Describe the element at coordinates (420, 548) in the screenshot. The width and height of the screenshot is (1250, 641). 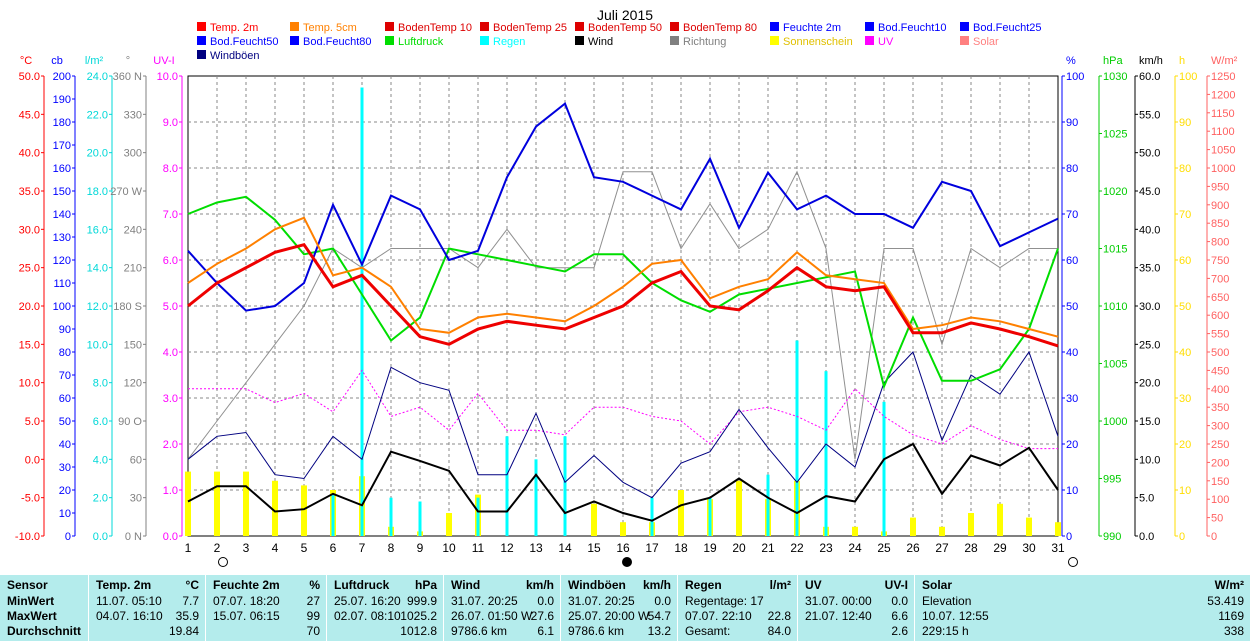
I see `x-axis-tick-label: 9` at that location.